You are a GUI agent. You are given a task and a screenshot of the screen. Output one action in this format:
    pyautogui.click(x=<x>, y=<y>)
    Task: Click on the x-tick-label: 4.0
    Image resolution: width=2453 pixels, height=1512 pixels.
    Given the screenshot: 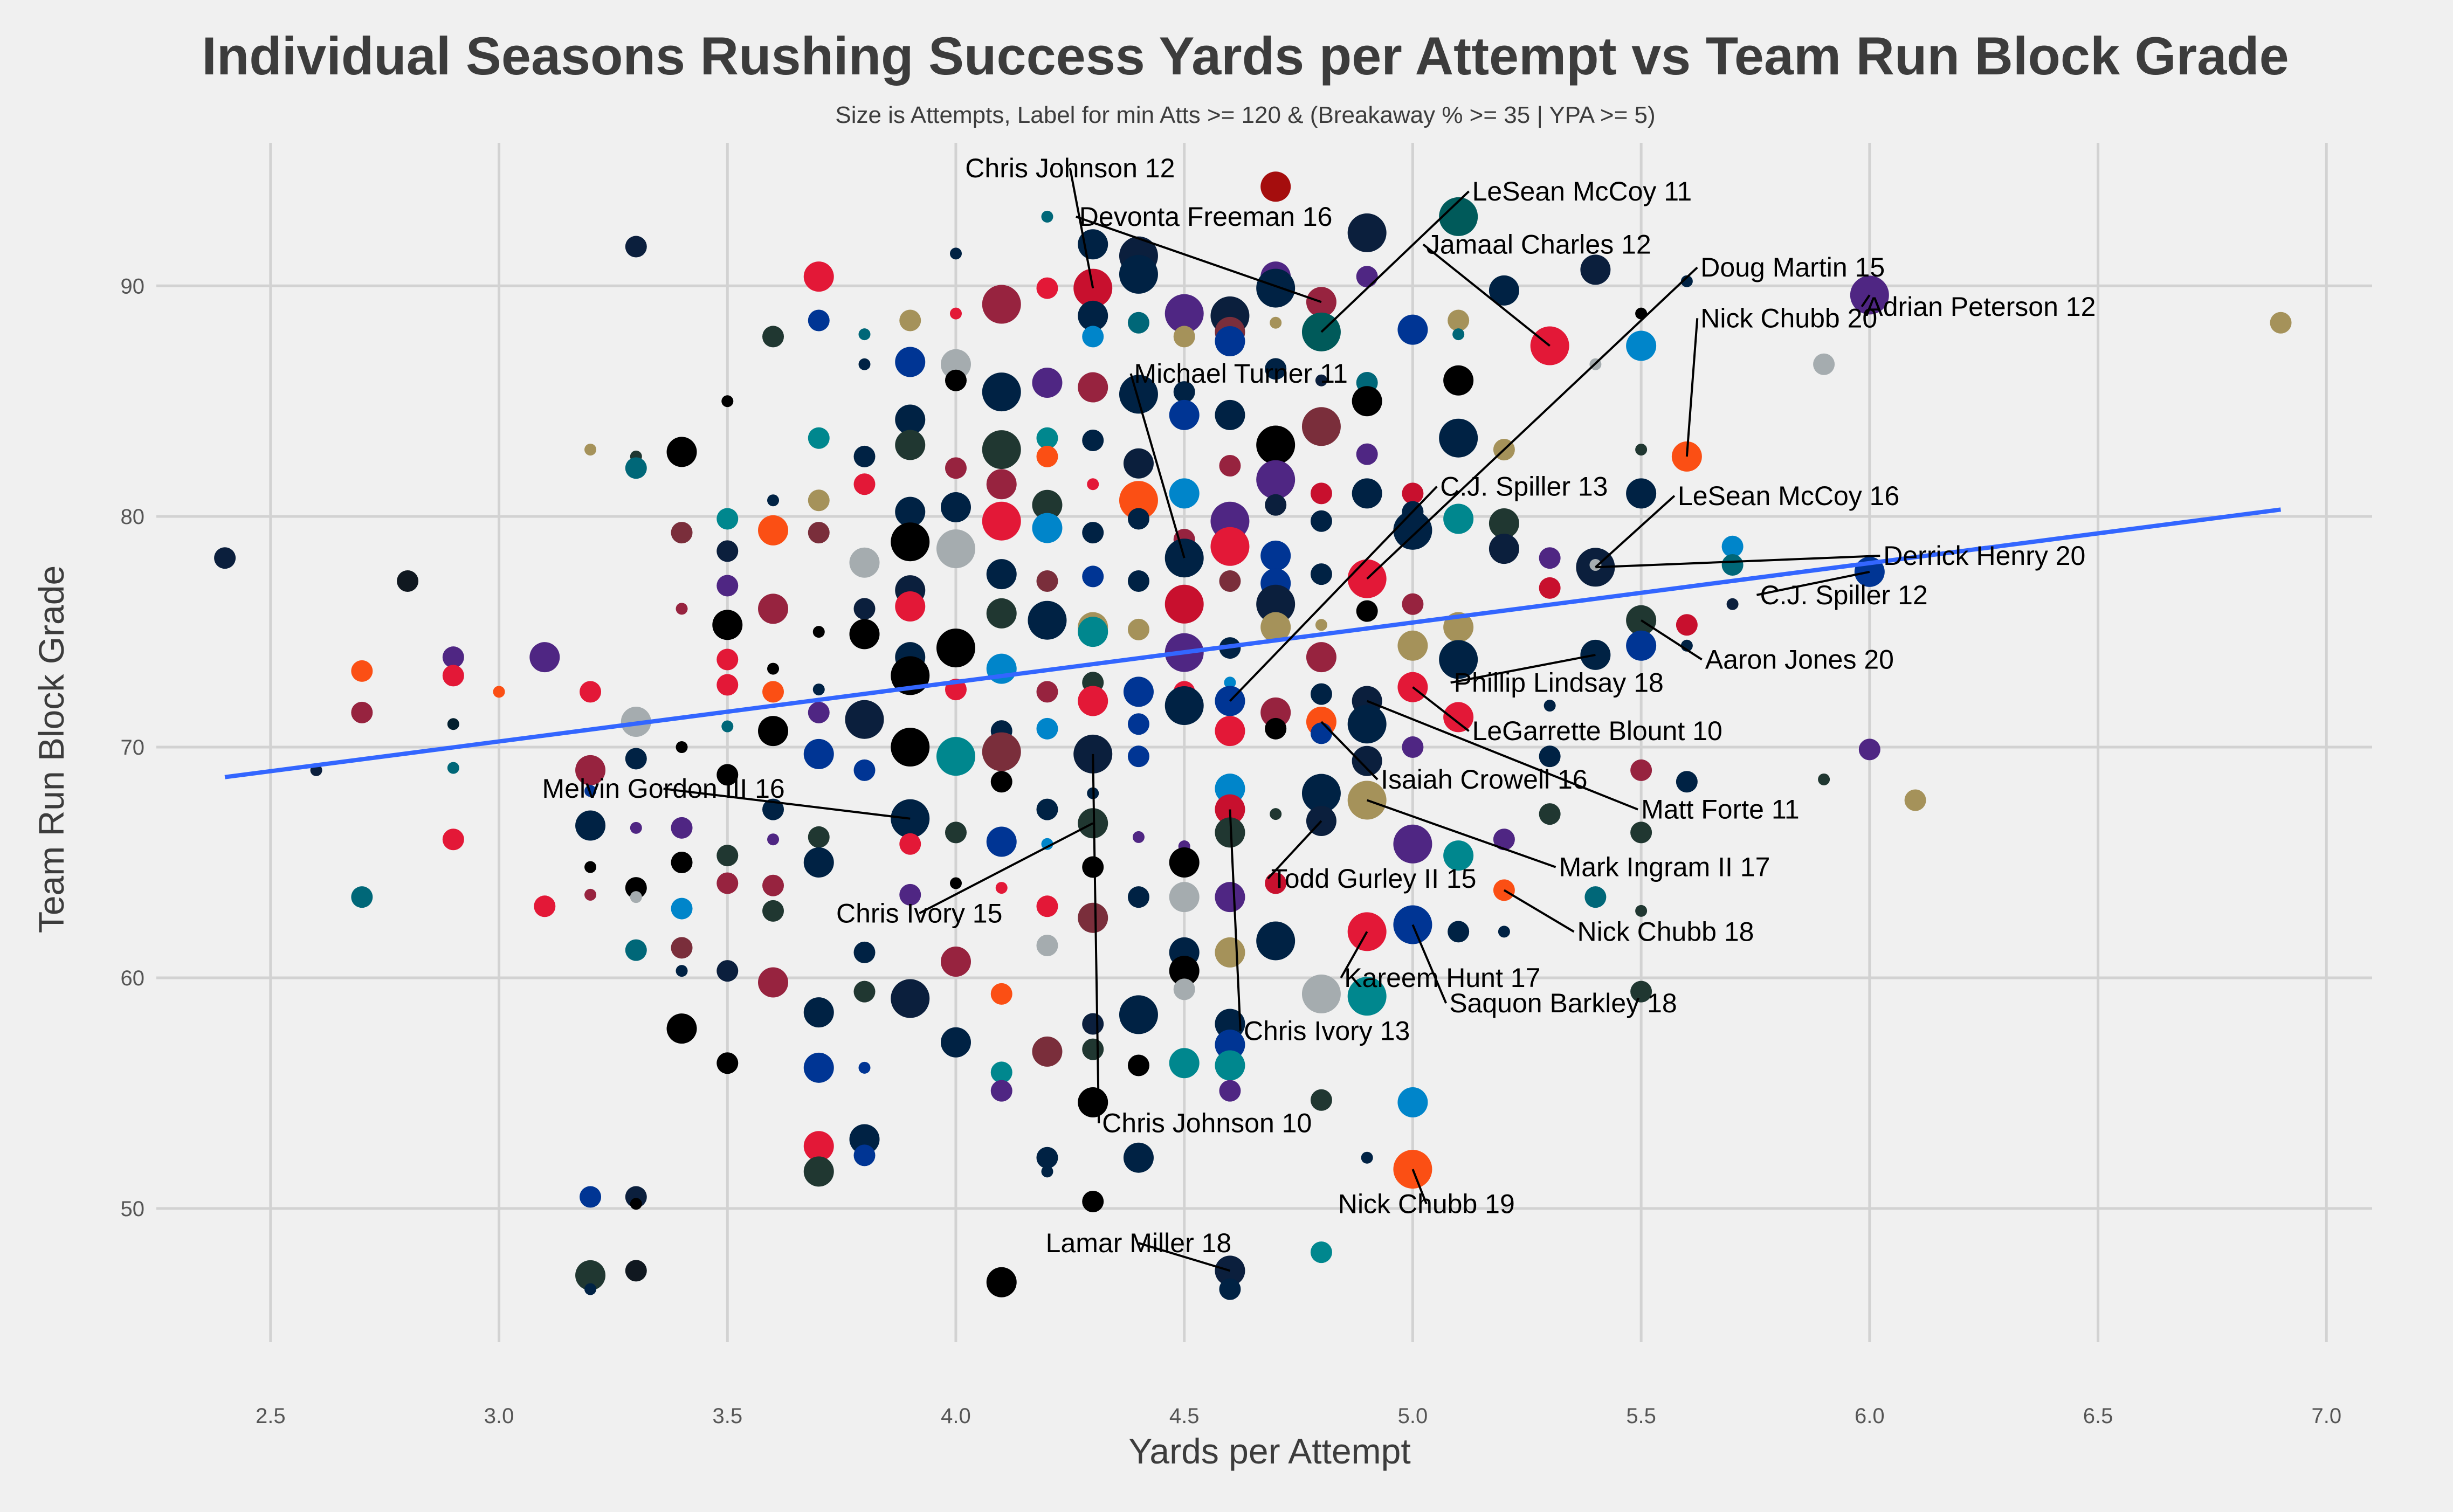 What is the action you would take?
    pyautogui.click(x=956, y=1416)
    